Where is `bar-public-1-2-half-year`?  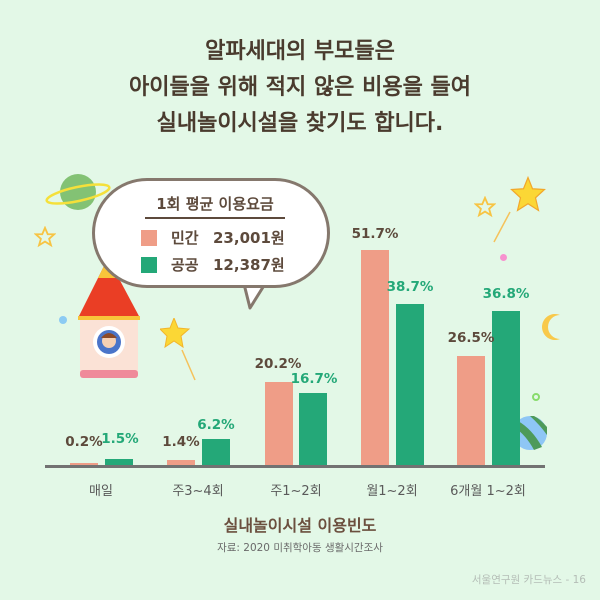
bar-public-1-2-half-year is located at coordinates (506, 388).